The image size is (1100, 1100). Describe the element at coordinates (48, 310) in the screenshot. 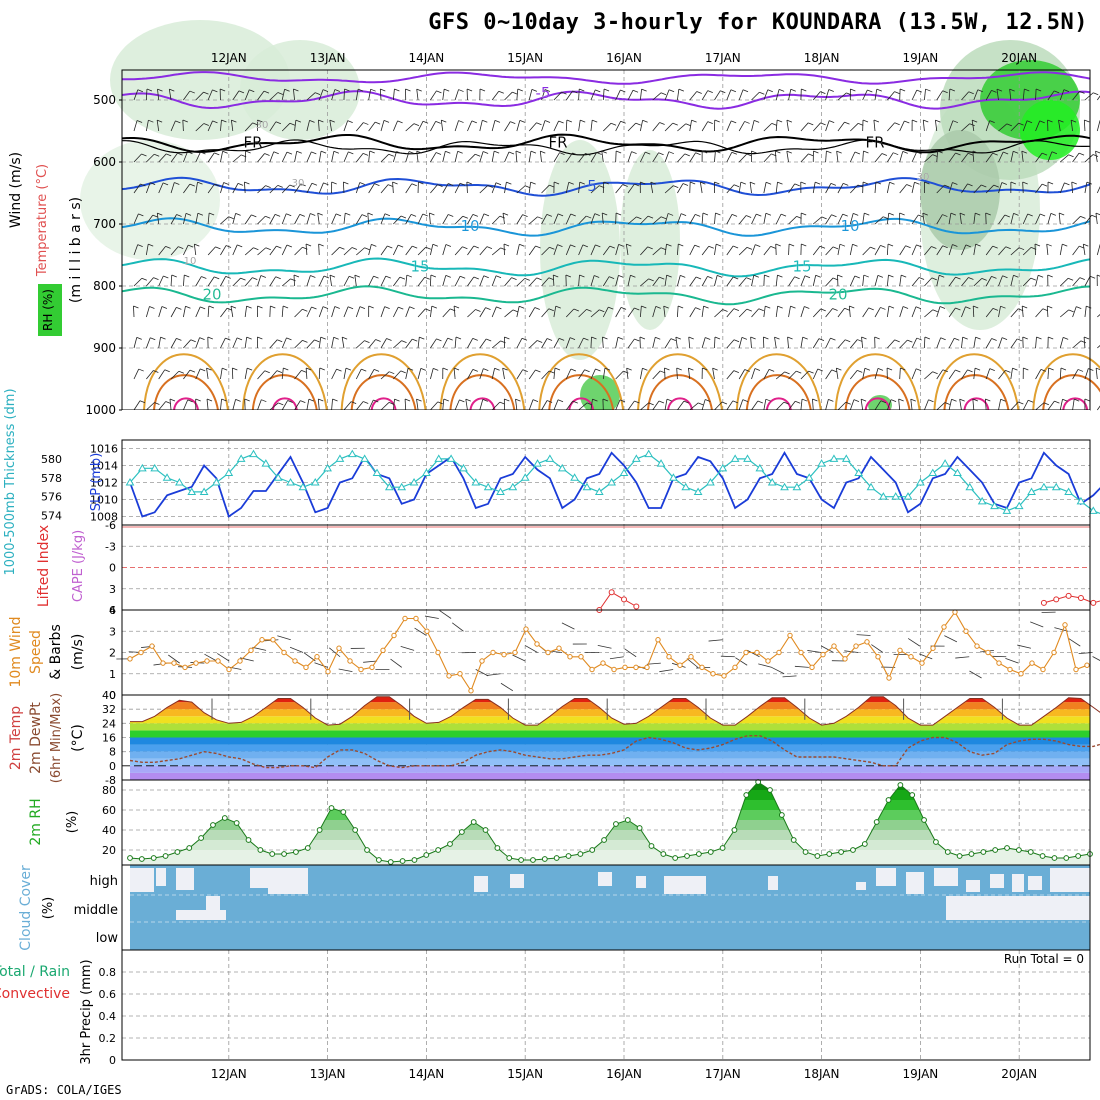

I see `ylabel-rh: RH (%)` at that location.